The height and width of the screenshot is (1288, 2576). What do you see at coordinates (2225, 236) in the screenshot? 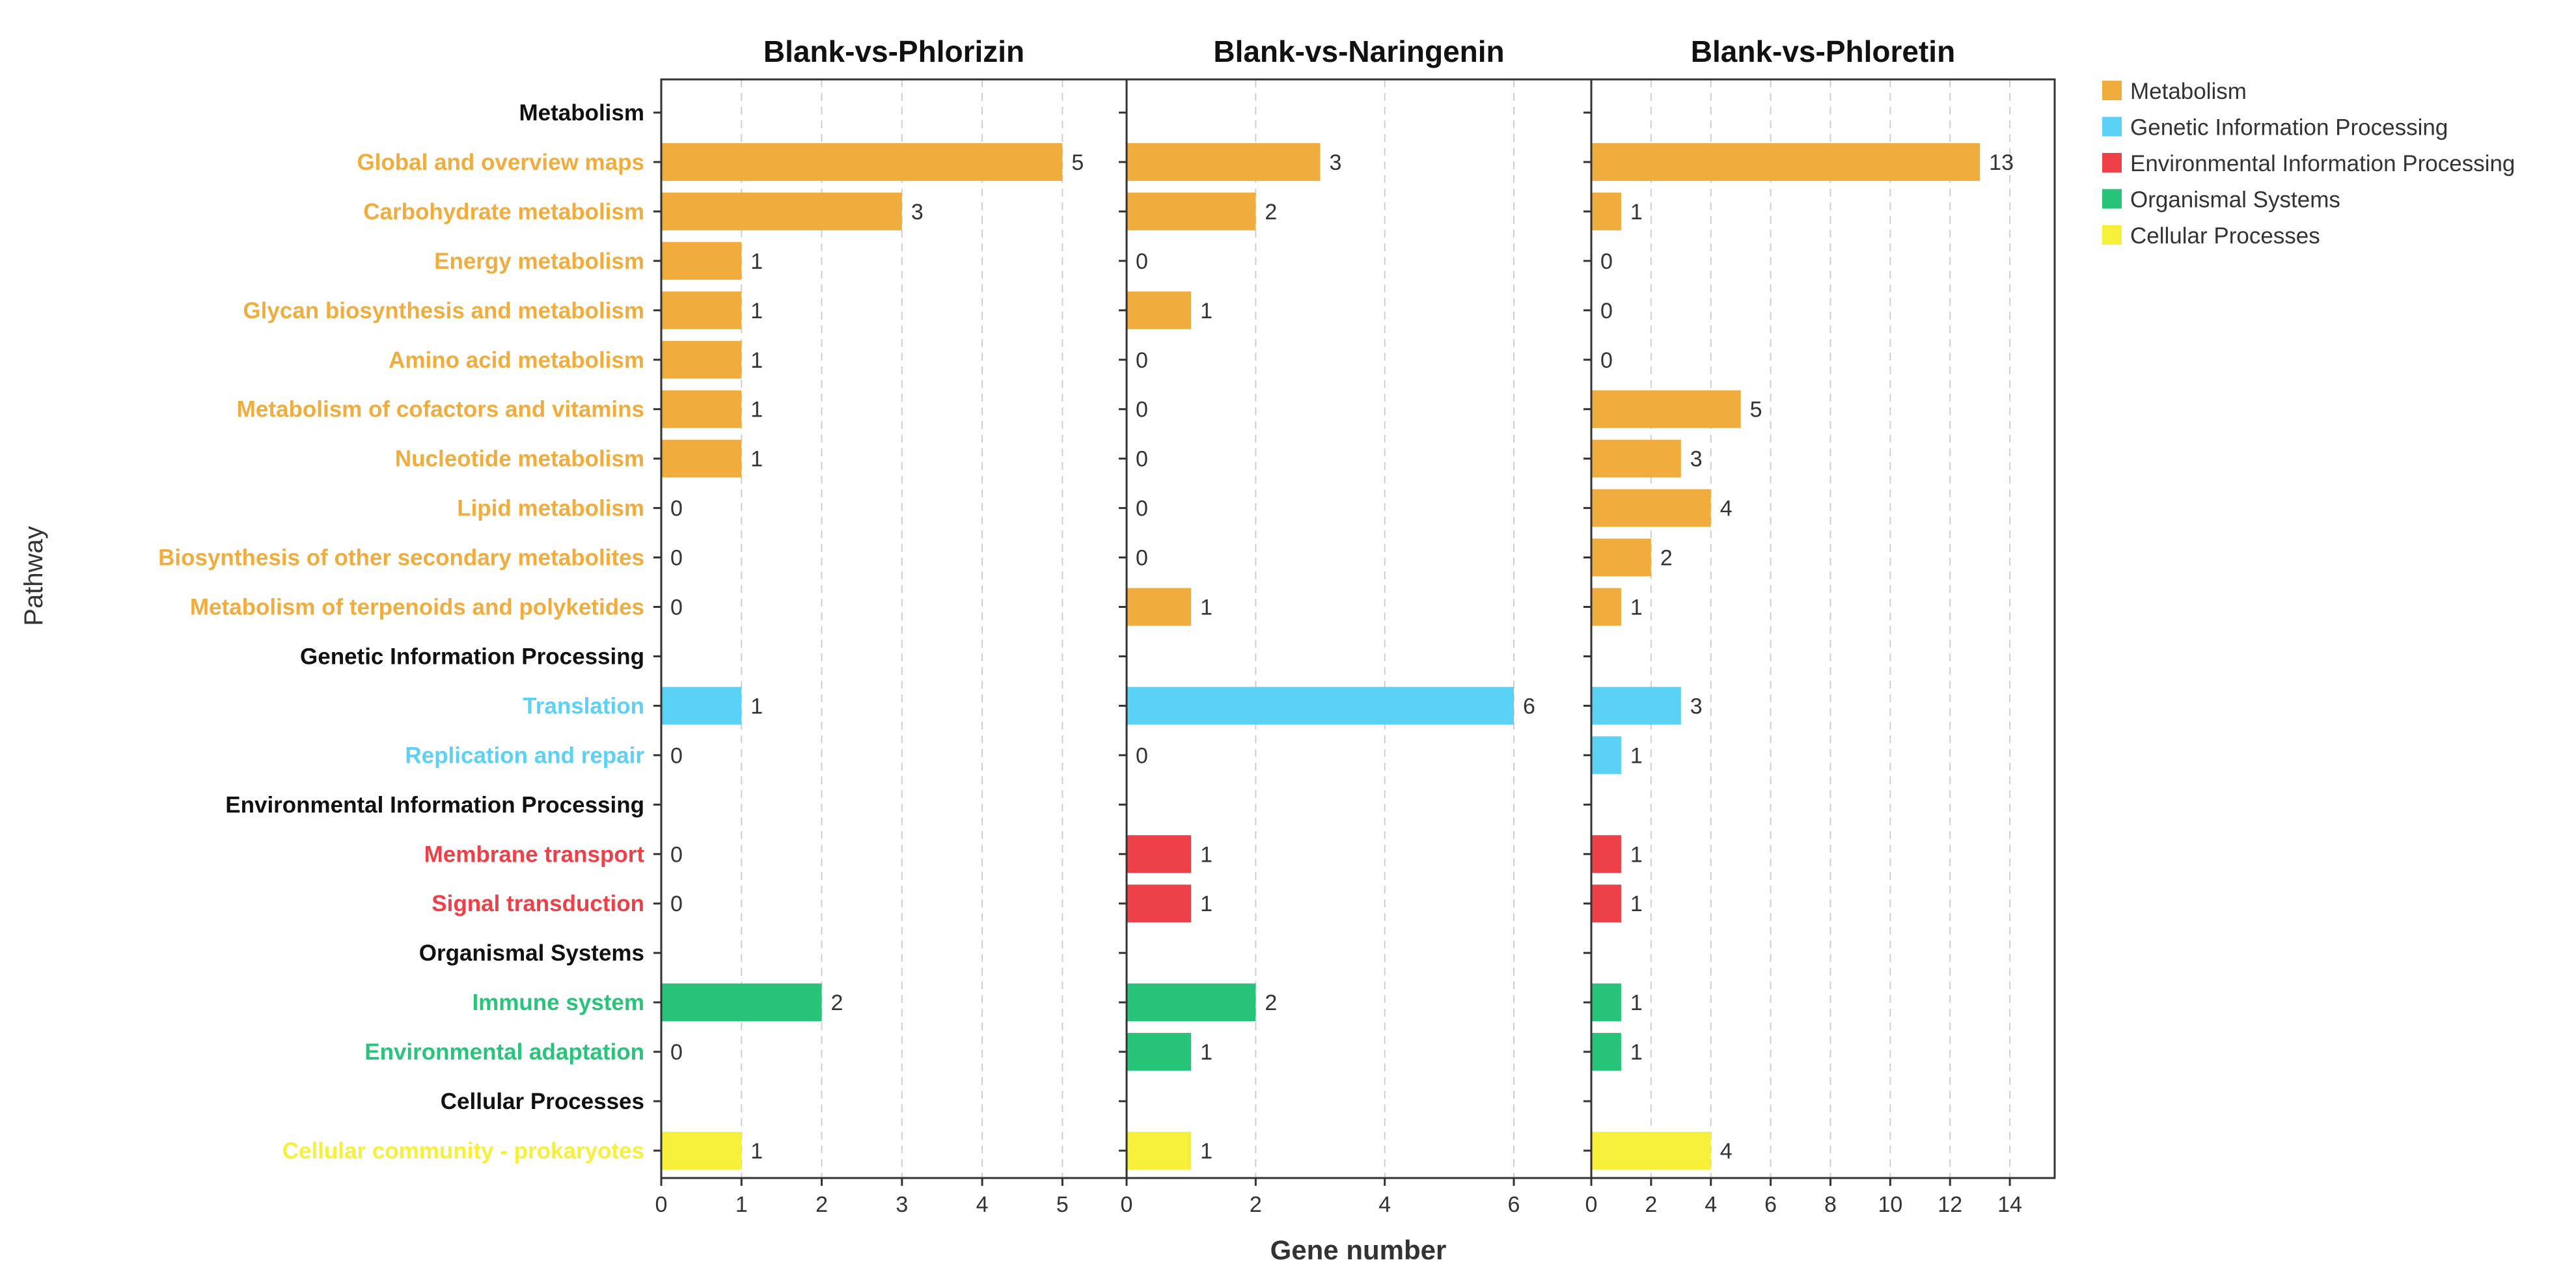
I see `legend-label: Cellular Processes` at bounding box center [2225, 236].